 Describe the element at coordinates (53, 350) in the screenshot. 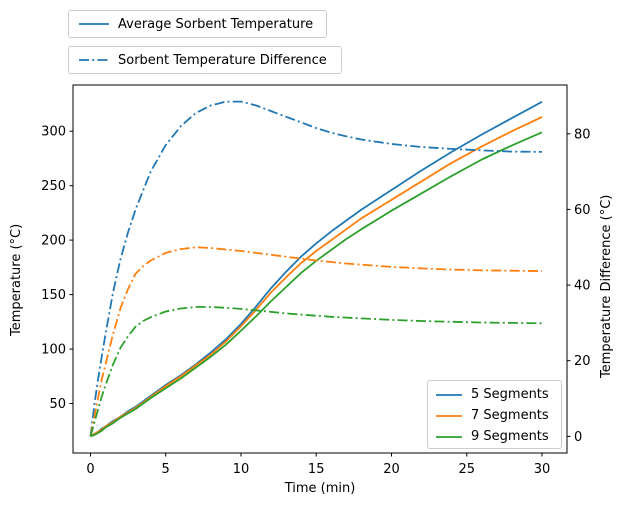

I see `svg-text: 100` at that location.